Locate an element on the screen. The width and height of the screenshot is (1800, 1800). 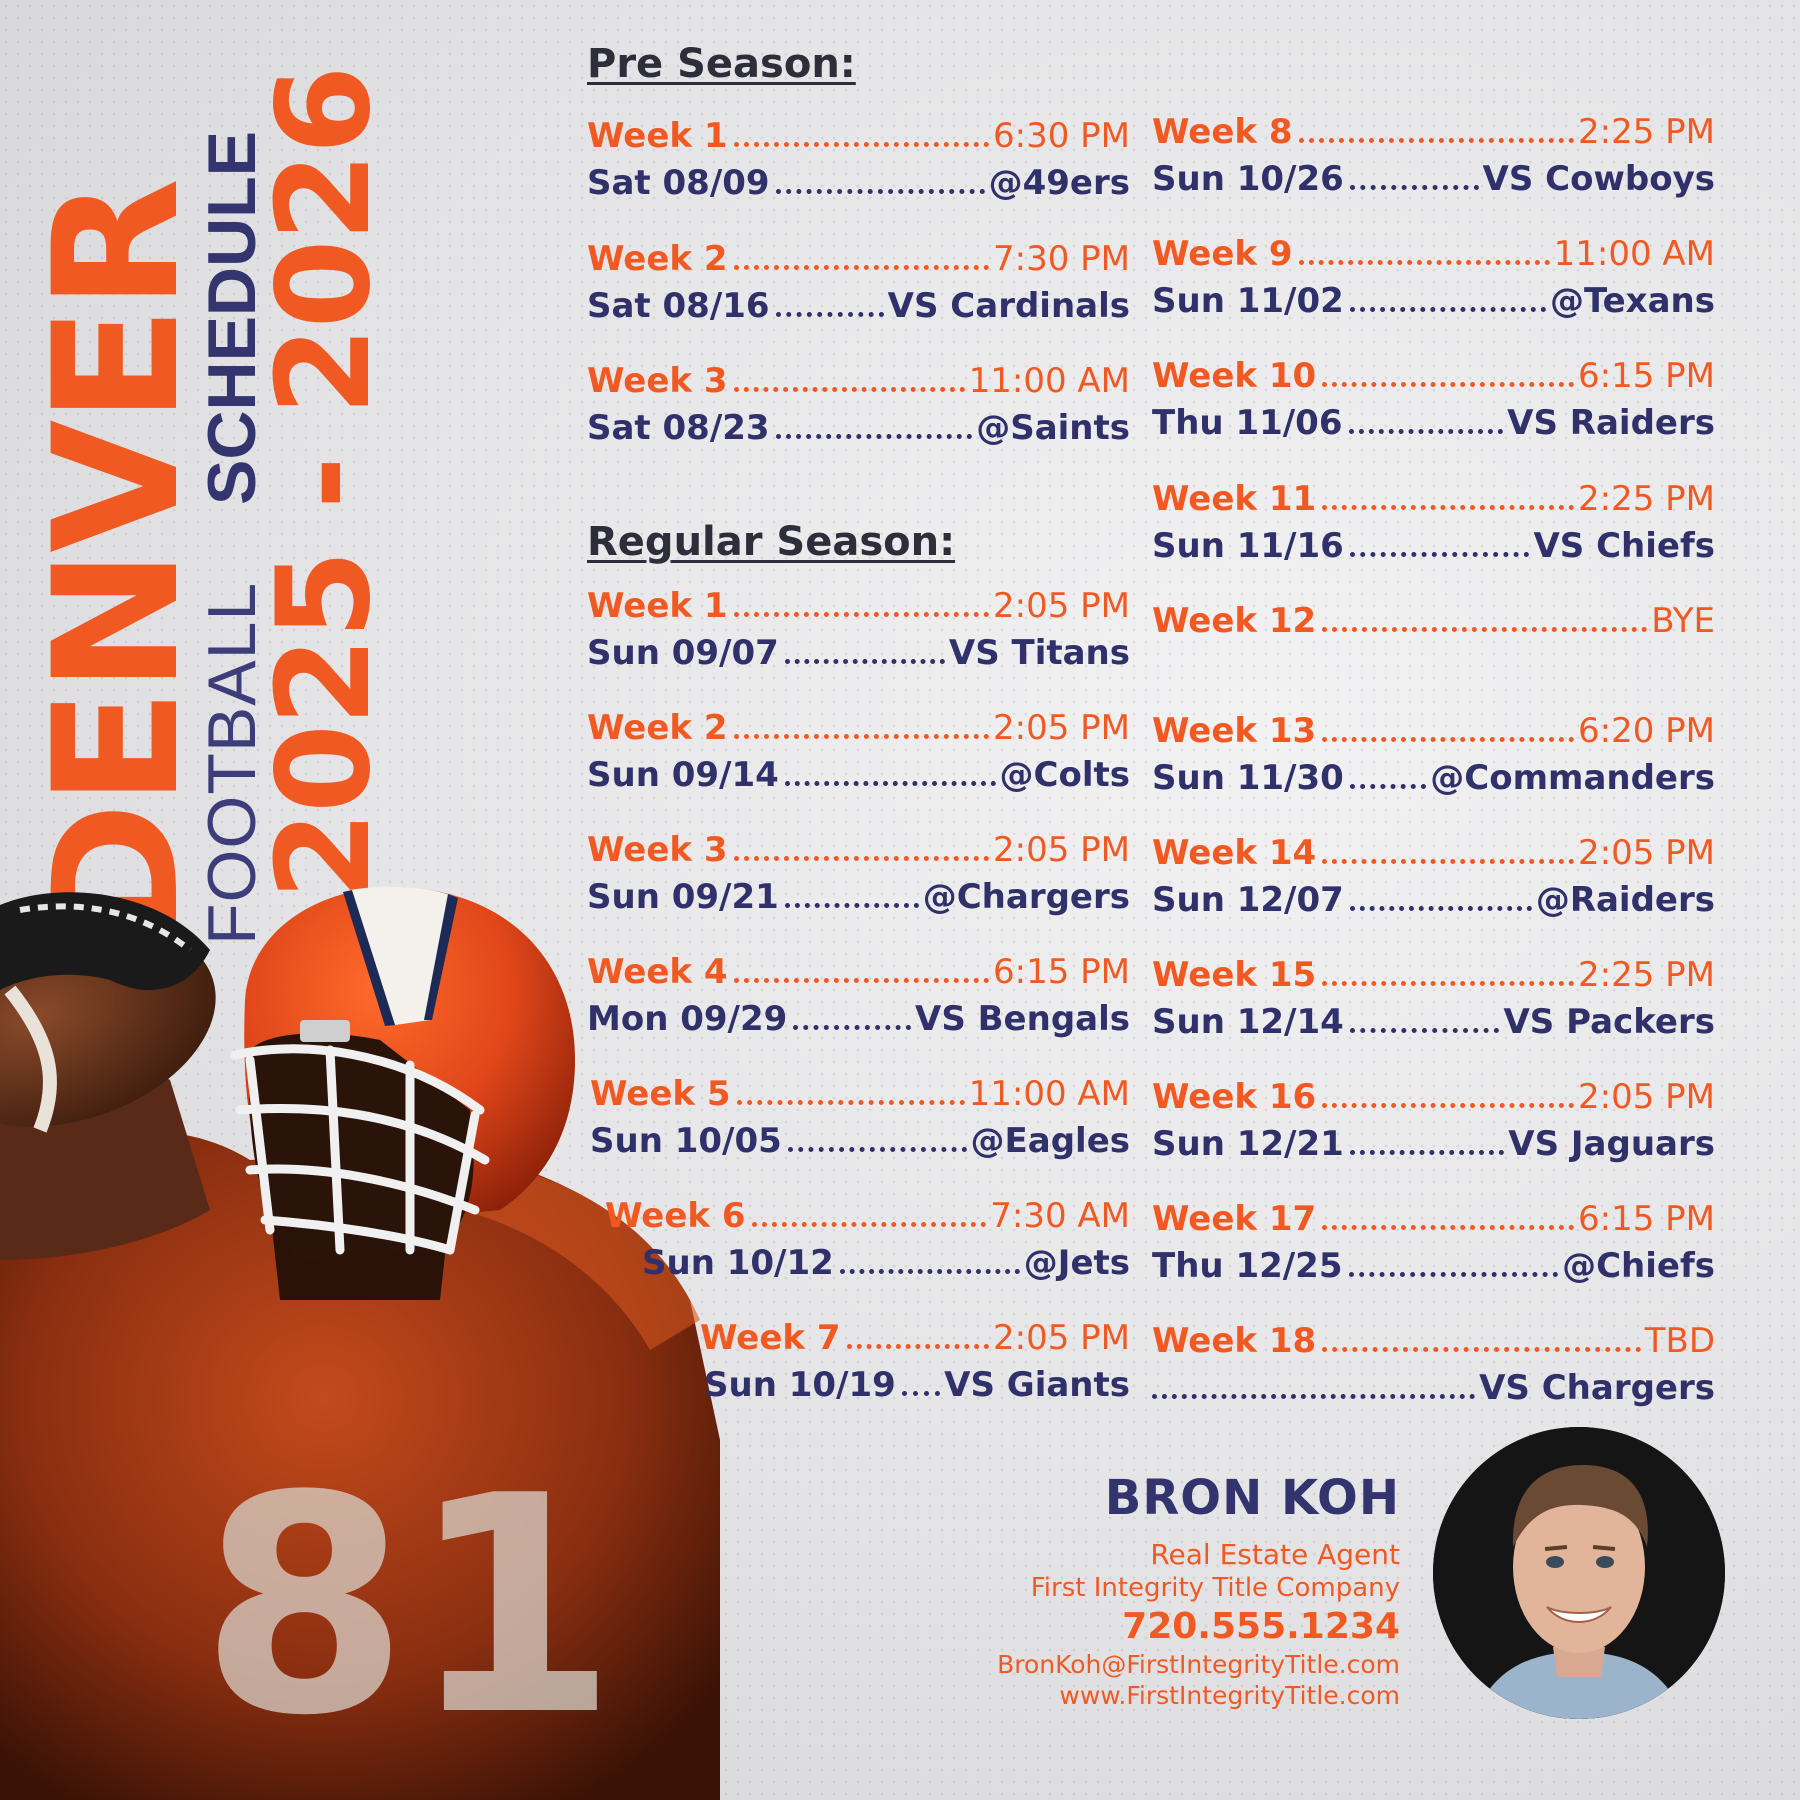
game-opponent: VS Cowboys is located at coordinates (1598, 179).